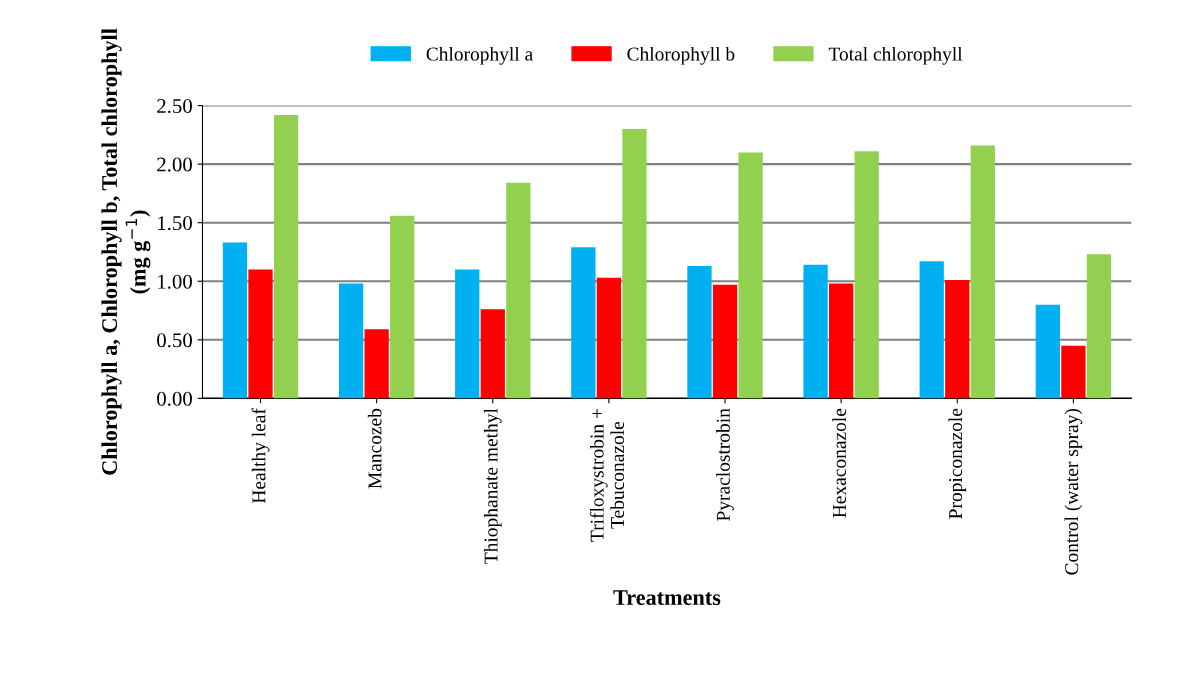  Describe the element at coordinates (492, 486) in the screenshot. I see `x-tick-label: Thiophanate methyl` at that location.